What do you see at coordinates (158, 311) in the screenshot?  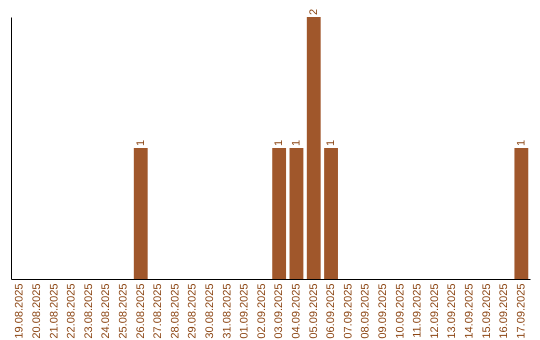 I see `x-tick-label: 27.08.2025` at bounding box center [158, 311].